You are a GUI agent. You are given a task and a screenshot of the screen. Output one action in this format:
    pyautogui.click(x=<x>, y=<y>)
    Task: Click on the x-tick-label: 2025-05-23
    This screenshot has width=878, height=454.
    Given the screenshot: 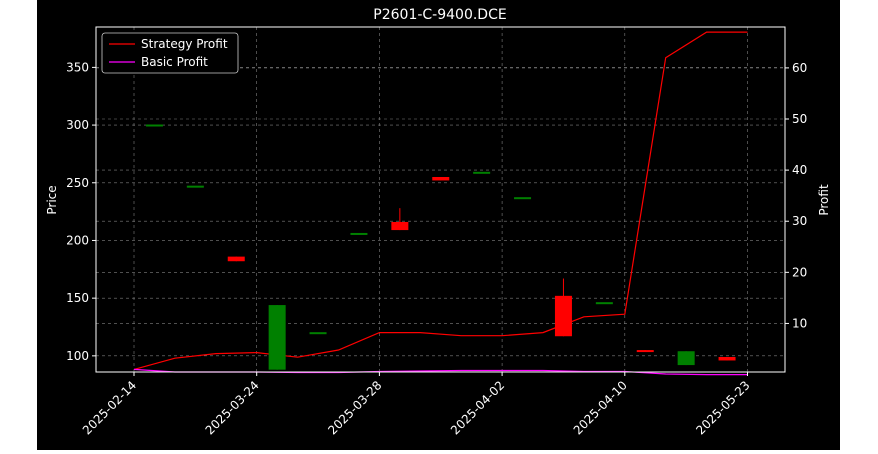 What is the action you would take?
    pyautogui.click(x=722, y=407)
    